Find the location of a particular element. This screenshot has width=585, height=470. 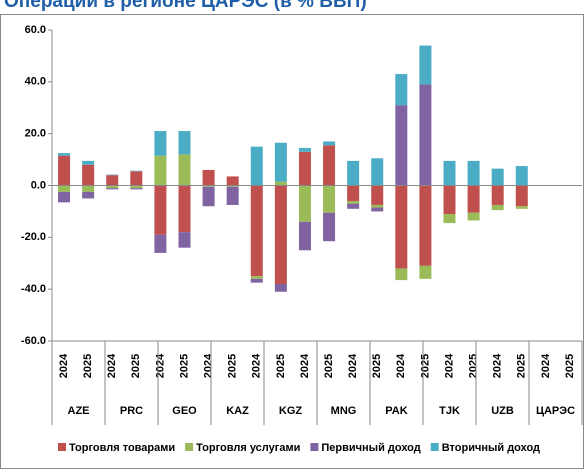

group-label: PRC is located at coordinates (131, 411).